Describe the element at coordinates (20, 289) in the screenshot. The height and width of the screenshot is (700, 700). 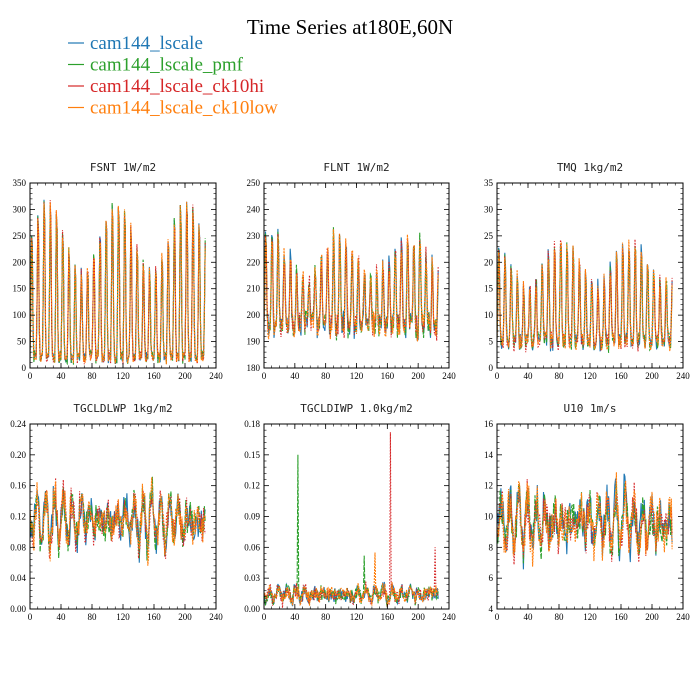
I see `y-tick-label: 150` at that location.